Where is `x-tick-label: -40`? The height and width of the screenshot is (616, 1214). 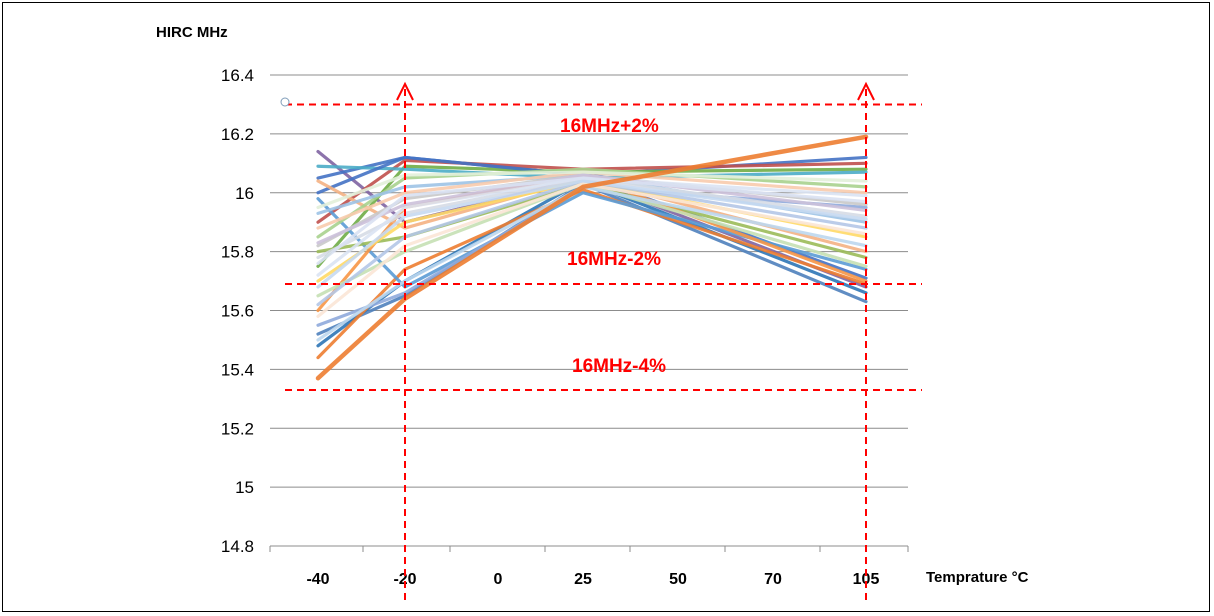 x-tick-label: -40 is located at coordinates (317, 579).